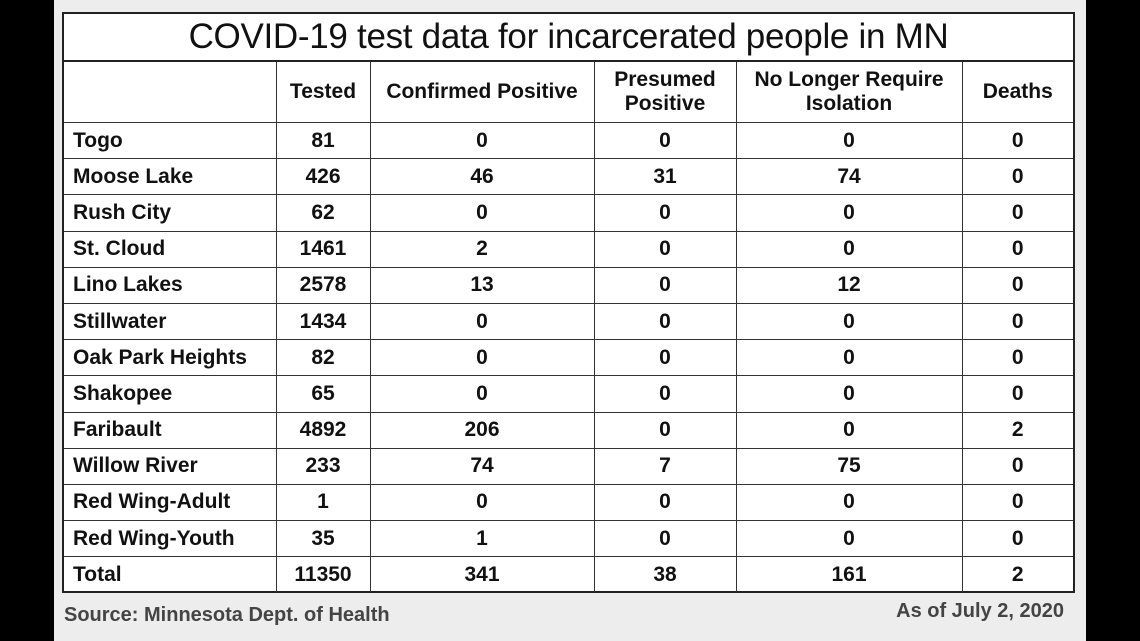 The image size is (1140, 641). What do you see at coordinates (170, 177) in the screenshot?
I see `cell-name: Moose Lake` at bounding box center [170, 177].